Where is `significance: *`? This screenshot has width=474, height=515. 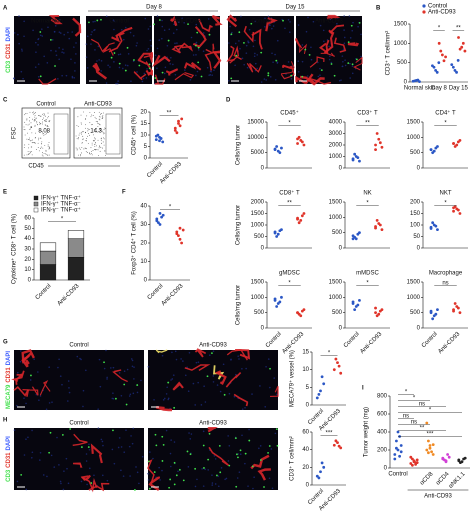
significance: * is located at coordinates (289, 284).